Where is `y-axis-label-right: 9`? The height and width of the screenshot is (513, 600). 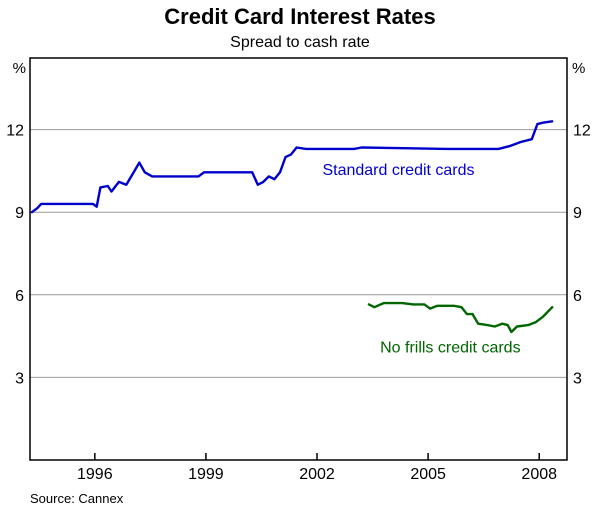
y-axis-label-right: 9 is located at coordinates (577, 213).